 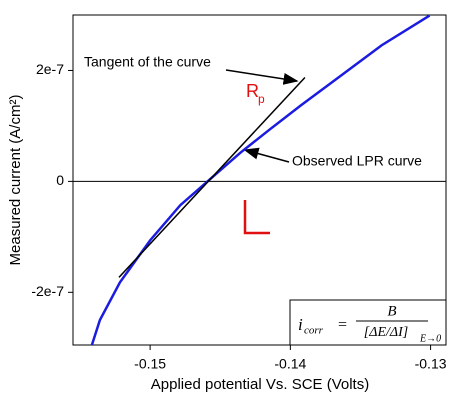 I want to click on formula-denominator: [ΔE/ΔI], so click(x=386, y=332).